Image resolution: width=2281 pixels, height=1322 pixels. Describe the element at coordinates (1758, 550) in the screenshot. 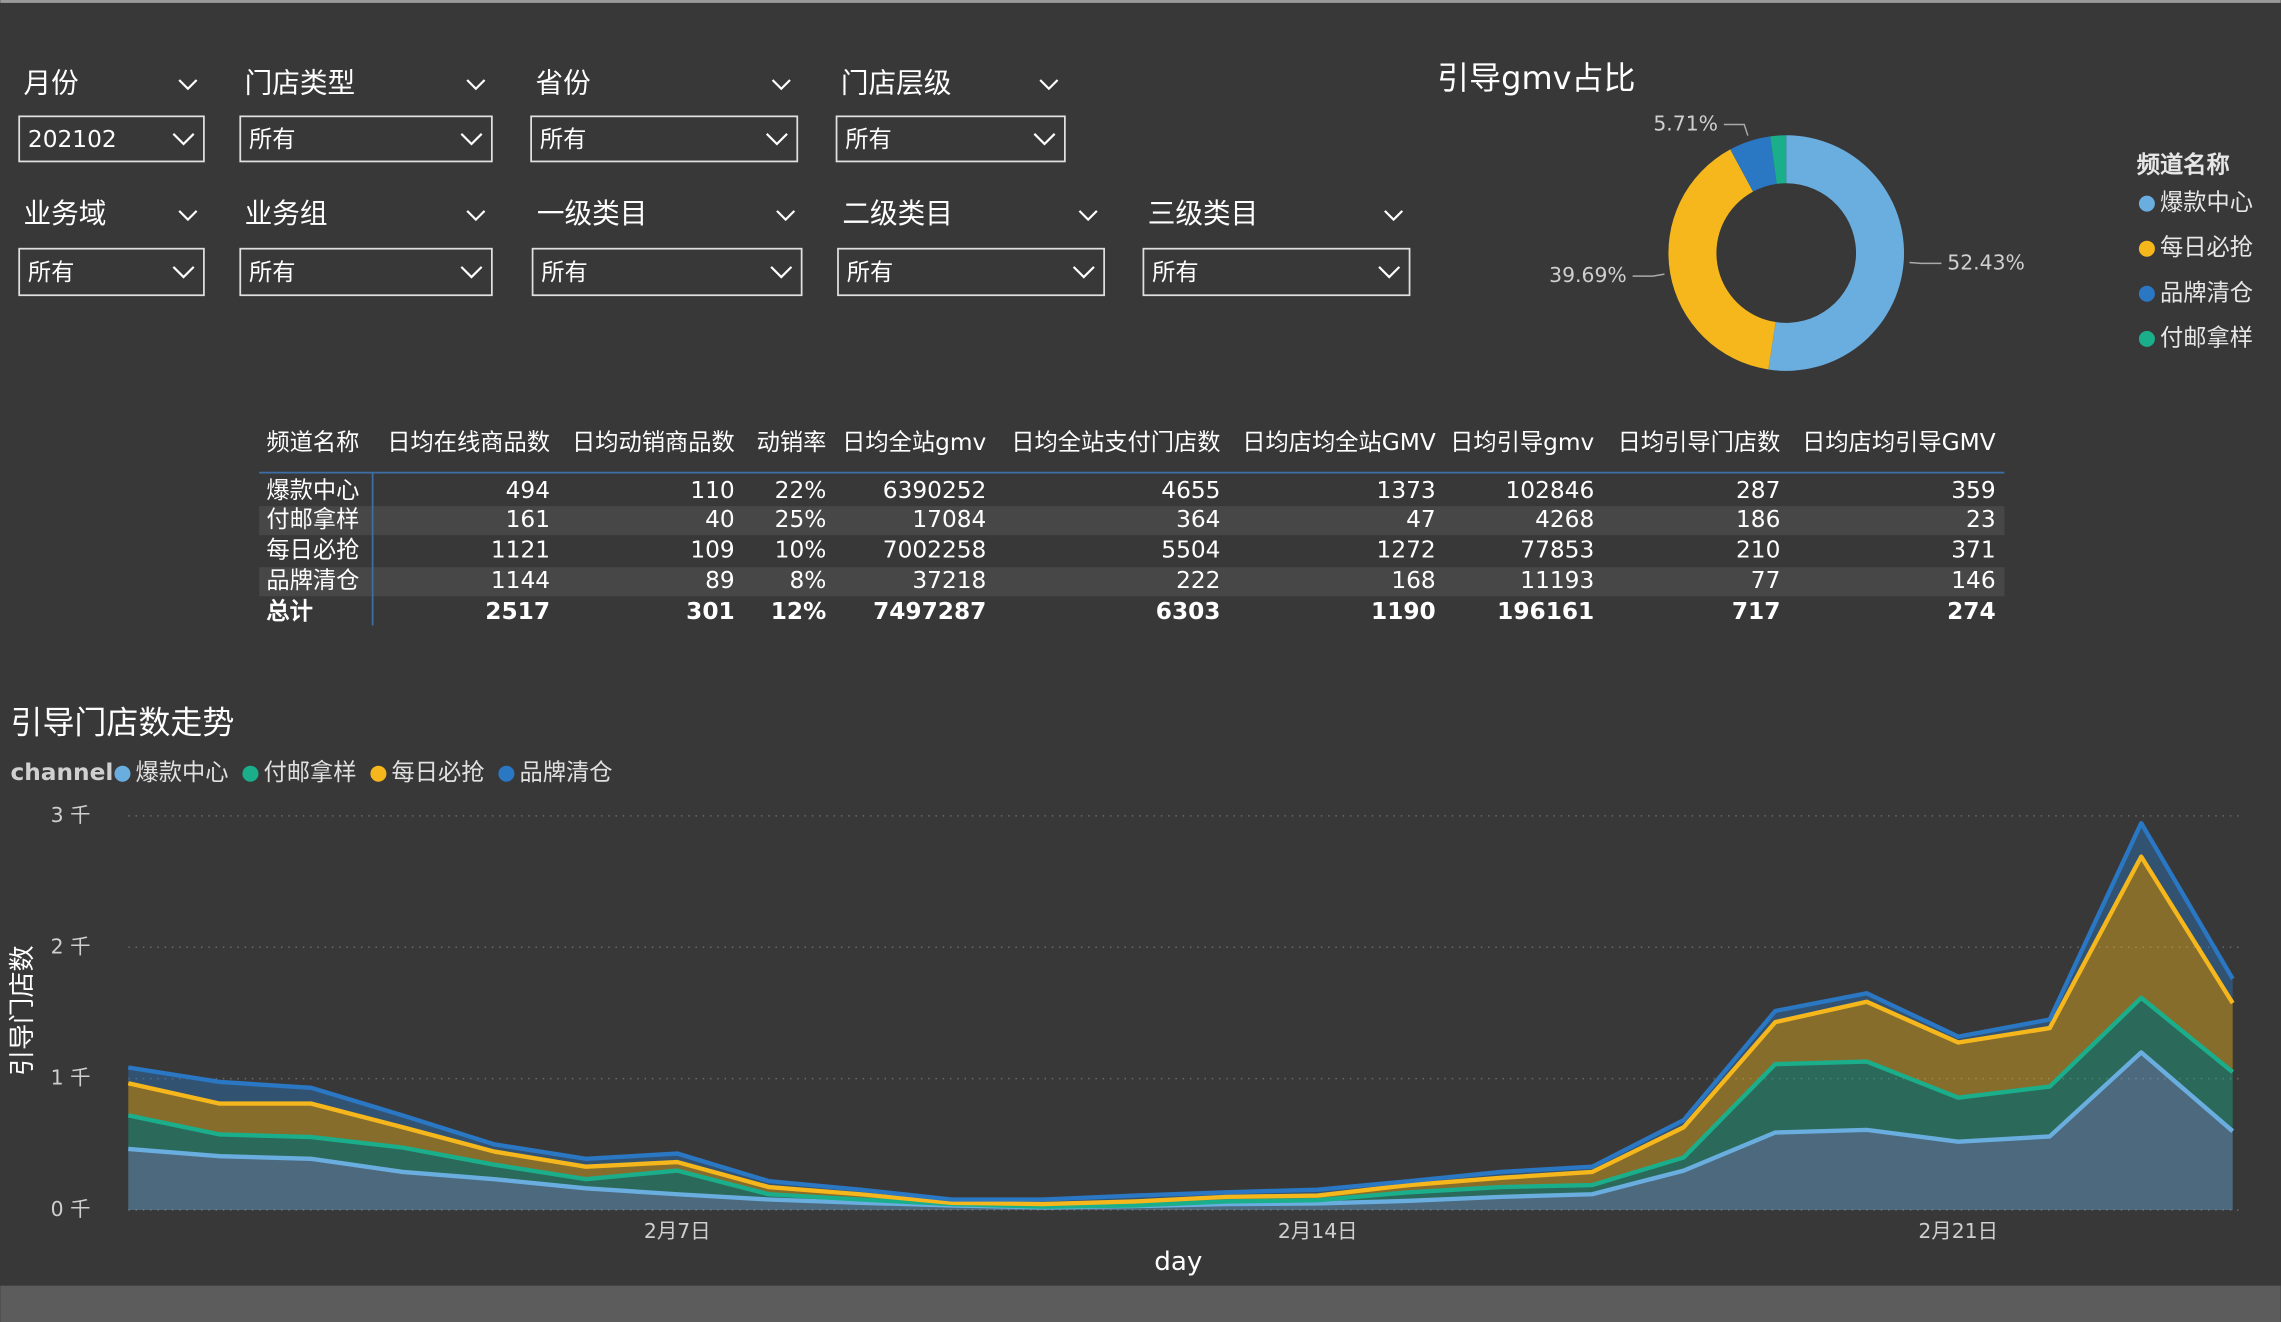

I see `table-cell: 210` at that location.